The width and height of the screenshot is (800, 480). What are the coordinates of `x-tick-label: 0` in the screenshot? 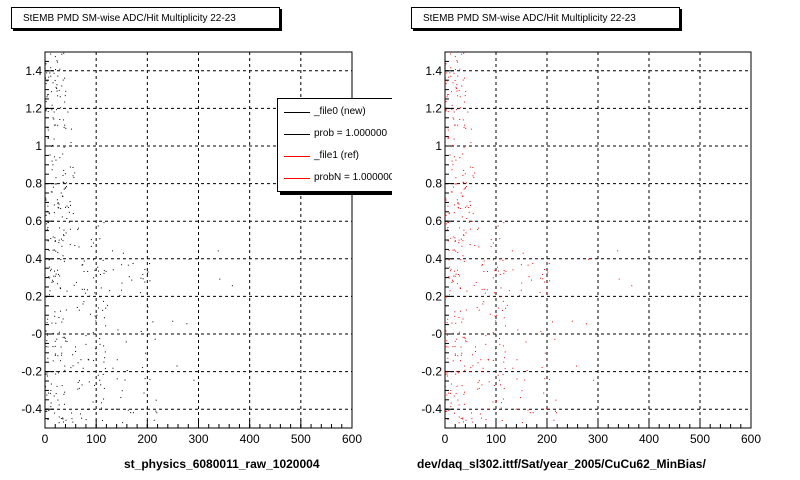 It's located at (45, 439).